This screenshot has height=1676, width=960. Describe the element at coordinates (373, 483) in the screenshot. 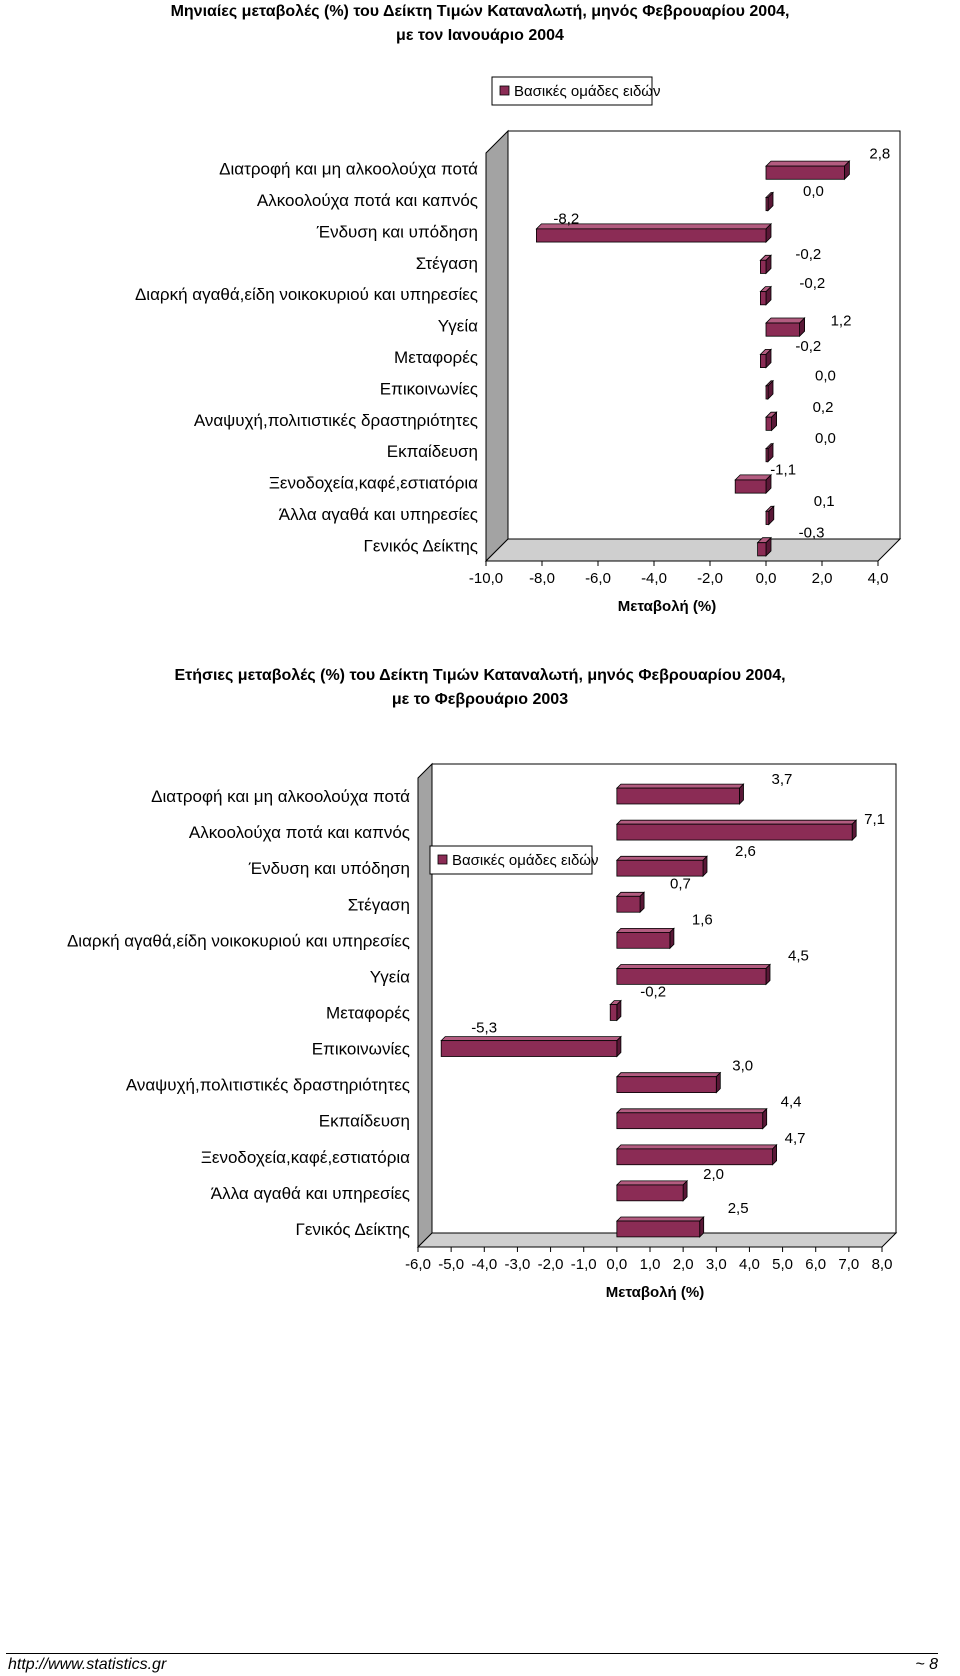

I see `category-label: Ξενοδοχεία,καφέ,εστιατόρια` at that location.